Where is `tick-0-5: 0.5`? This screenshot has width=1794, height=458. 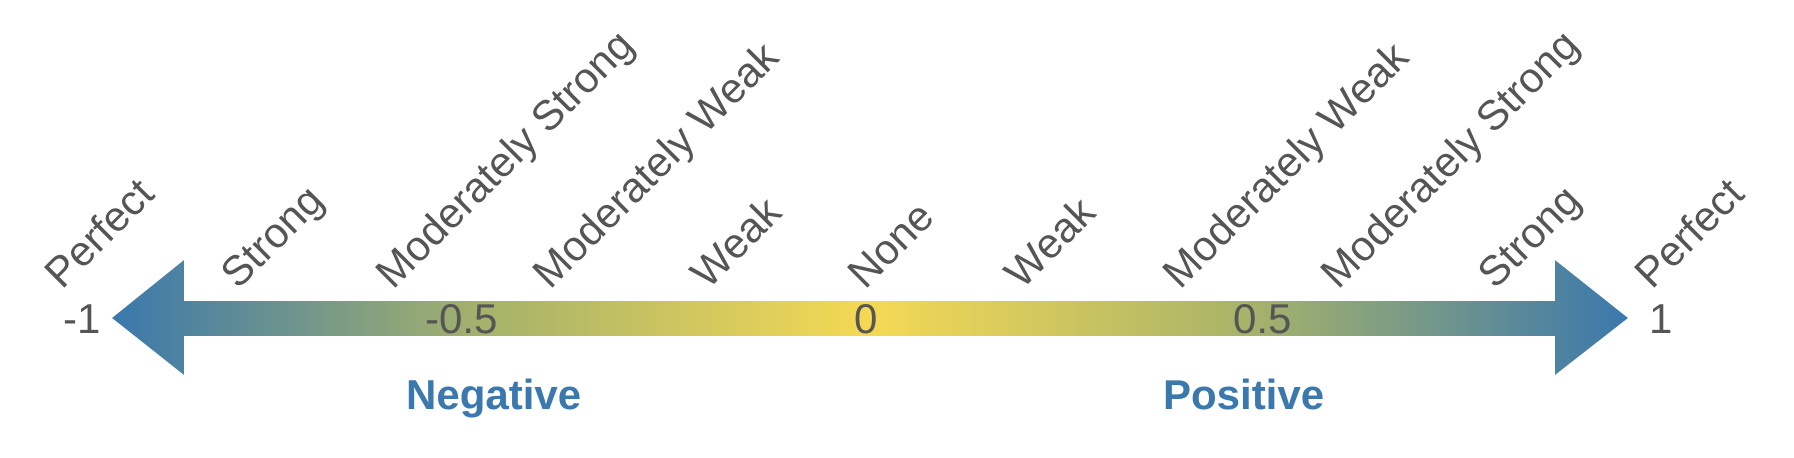 tick-0-5: 0.5 is located at coordinates (1262, 318).